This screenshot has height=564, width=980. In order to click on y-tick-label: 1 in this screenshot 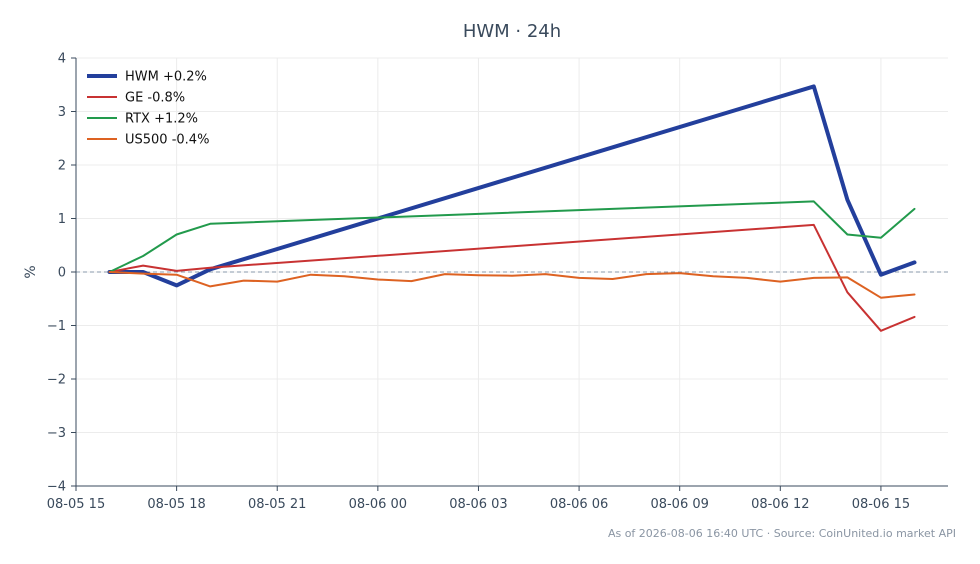, I will do `click(62, 219)`.